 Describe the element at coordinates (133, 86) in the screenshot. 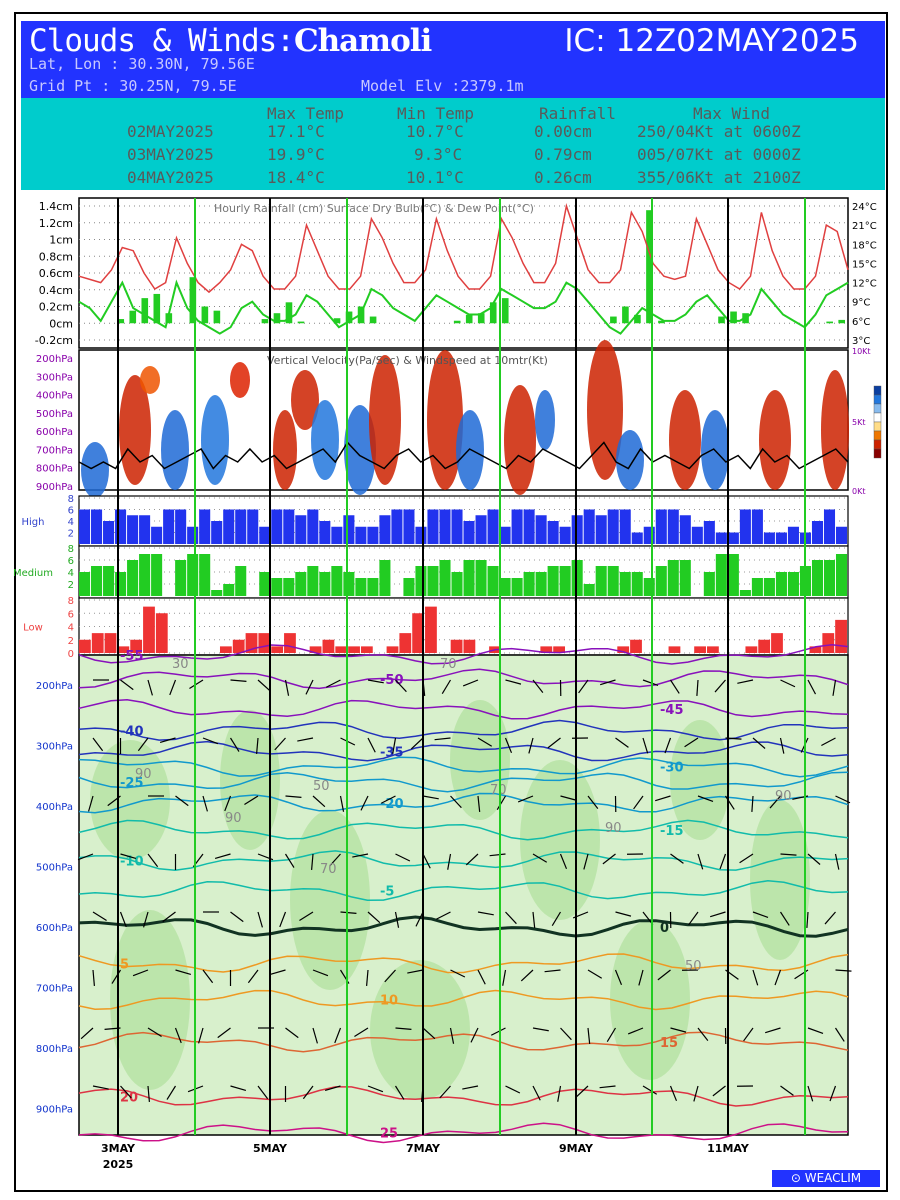

I see `grid-point: Grid Pt : 30.25N, 79.5E` at that location.